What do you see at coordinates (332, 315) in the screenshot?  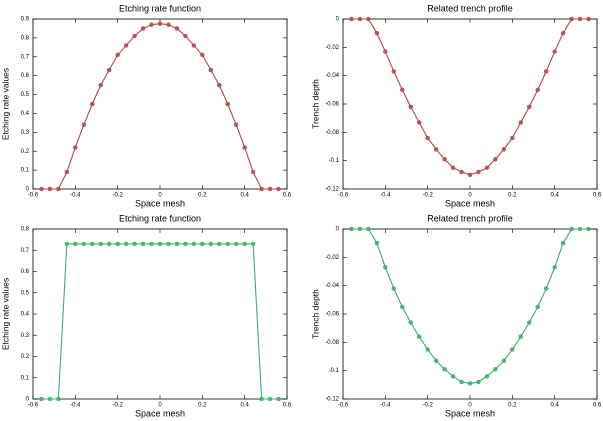 I see `y-tick-label: -0.06` at bounding box center [332, 315].